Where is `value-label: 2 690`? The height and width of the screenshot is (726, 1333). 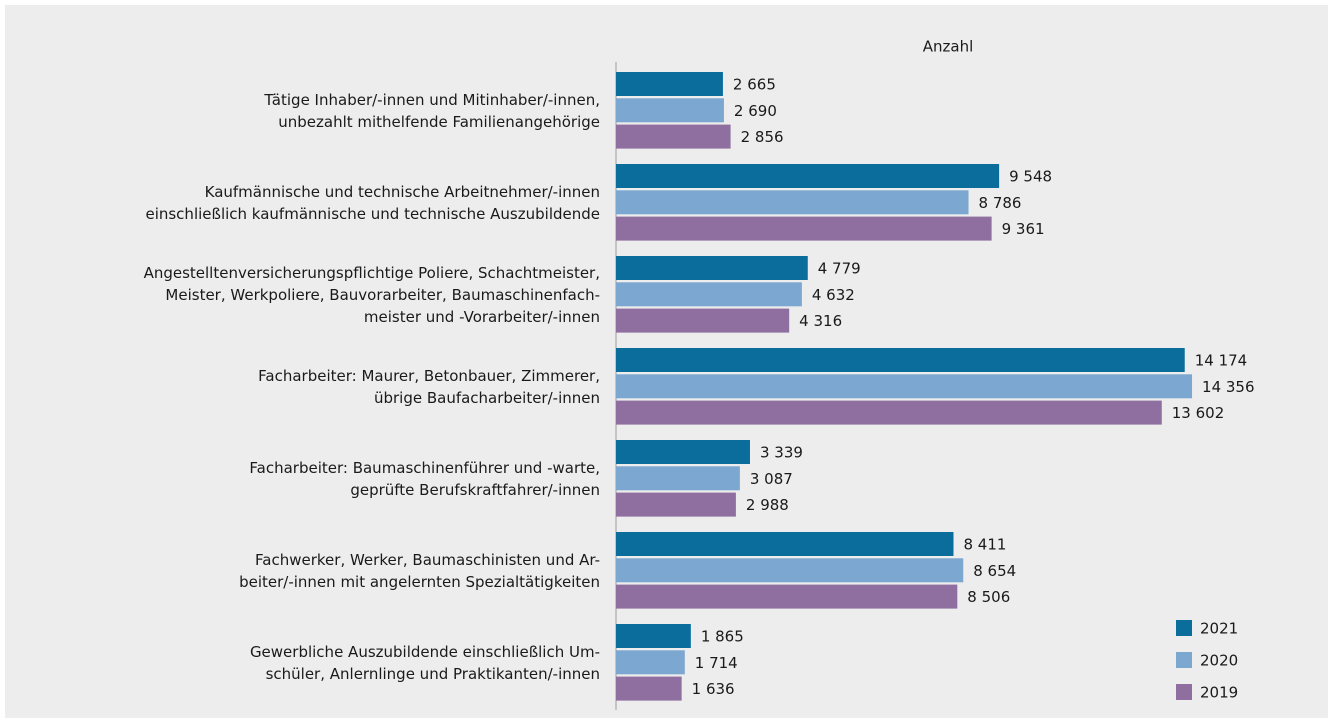 value-label: 2 690 is located at coordinates (755, 111).